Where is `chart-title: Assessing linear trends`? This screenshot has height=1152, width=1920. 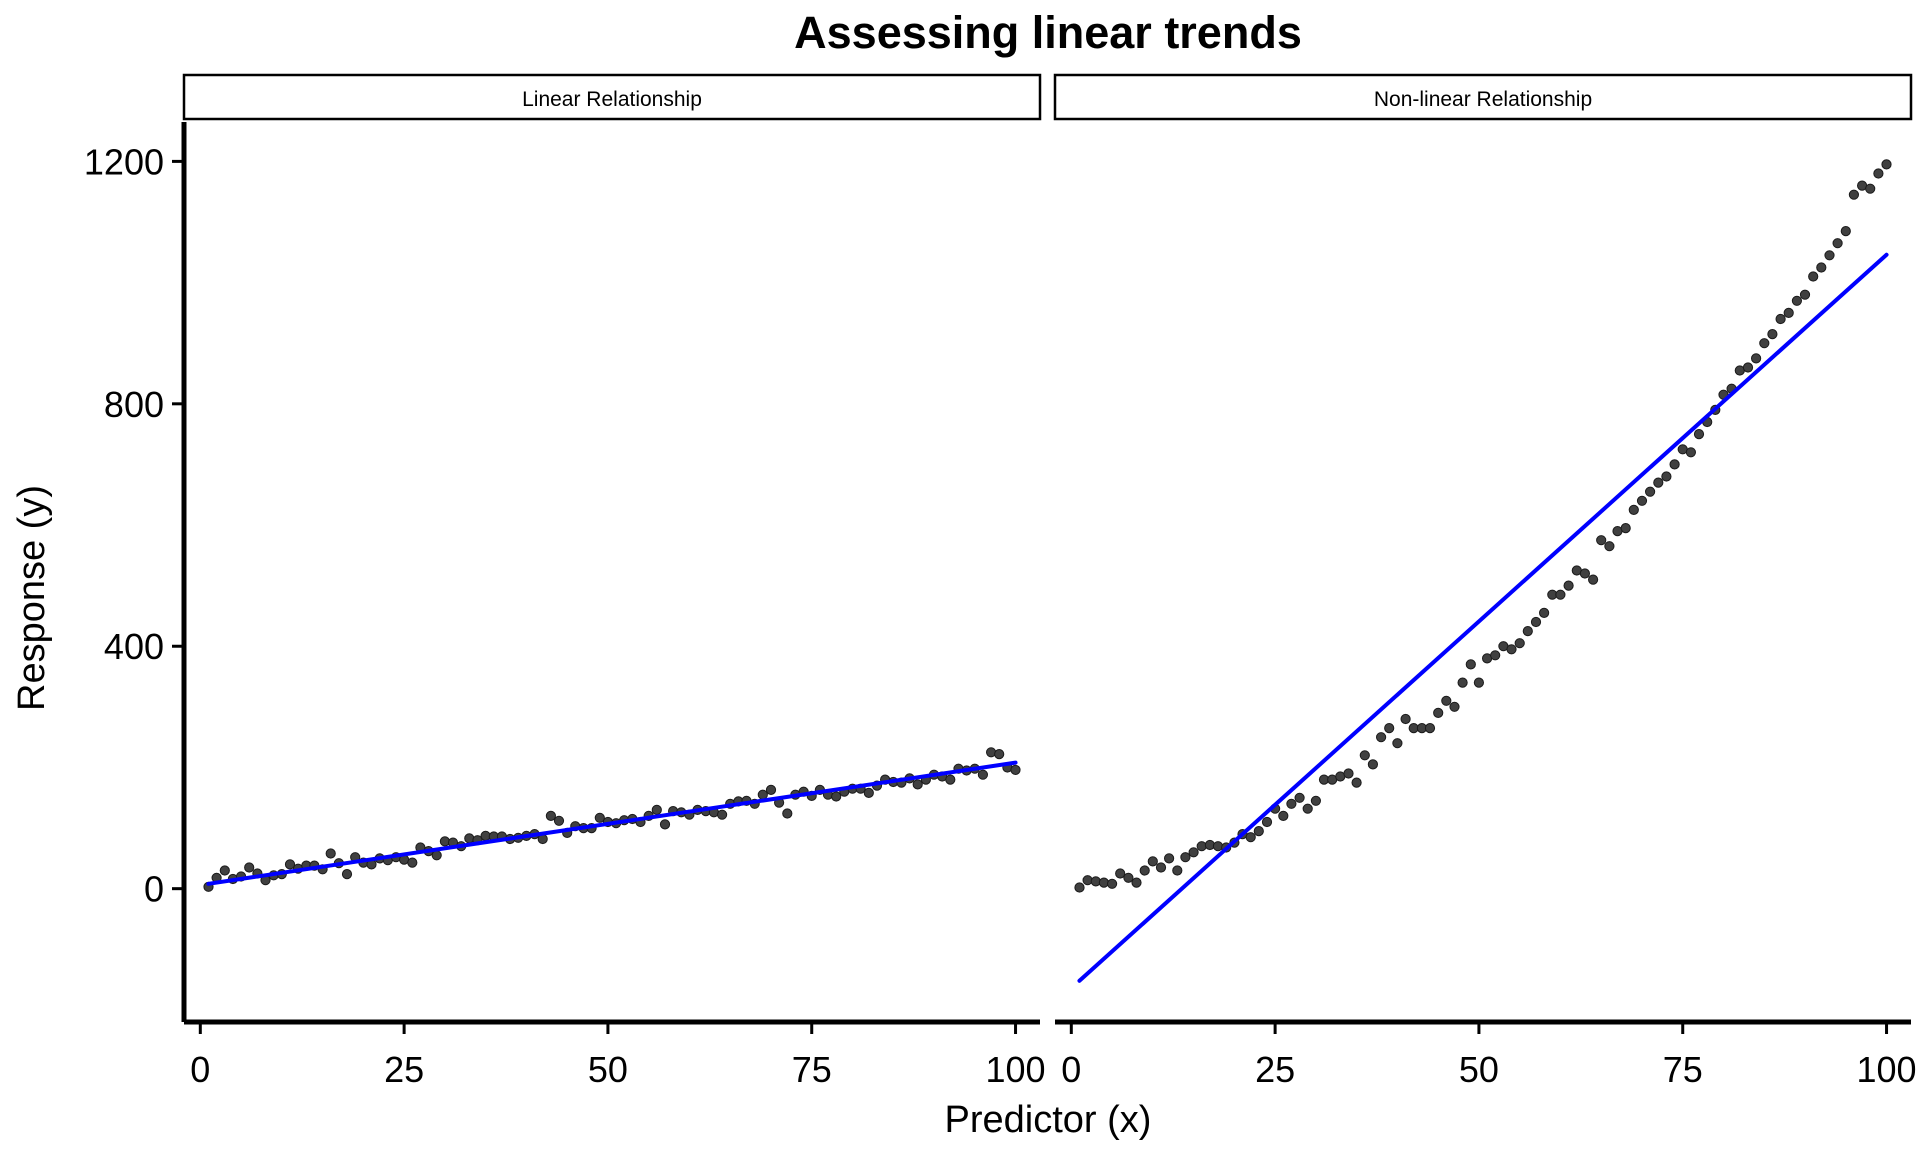
chart-title: Assessing linear trends is located at coordinates (1048, 32).